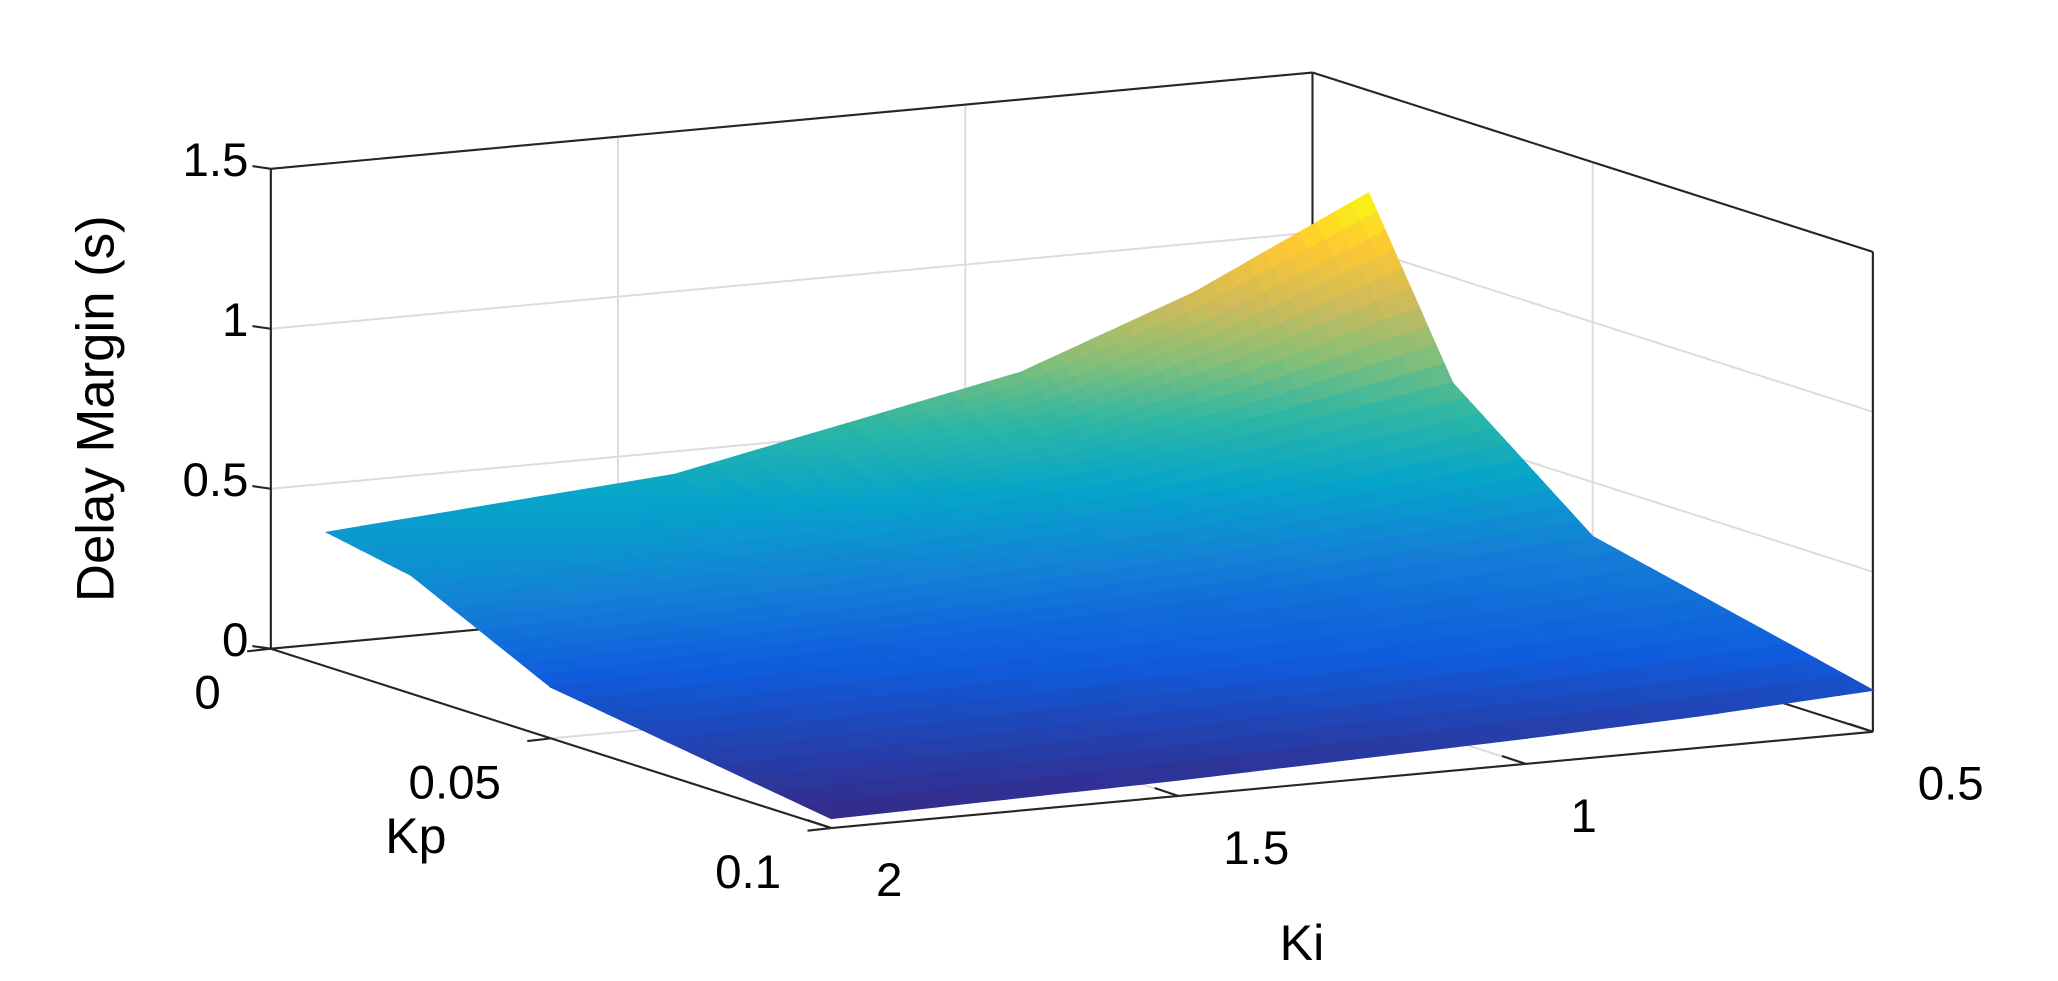 Image resolution: width=2058 pixels, height=981 pixels. What do you see at coordinates (415, 836) in the screenshot?
I see `y-axis-label: Kp` at bounding box center [415, 836].